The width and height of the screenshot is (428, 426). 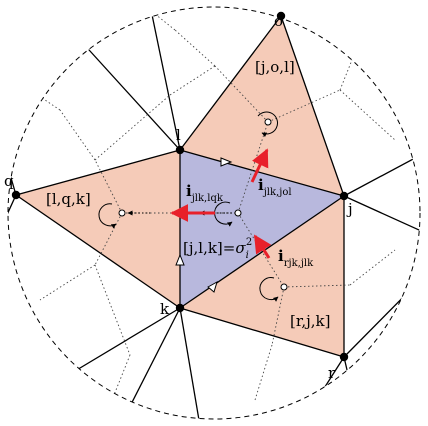 What do you see at coordinates (275, 67) in the screenshot?
I see `face-label-top: [j,o,l]` at bounding box center [275, 67].